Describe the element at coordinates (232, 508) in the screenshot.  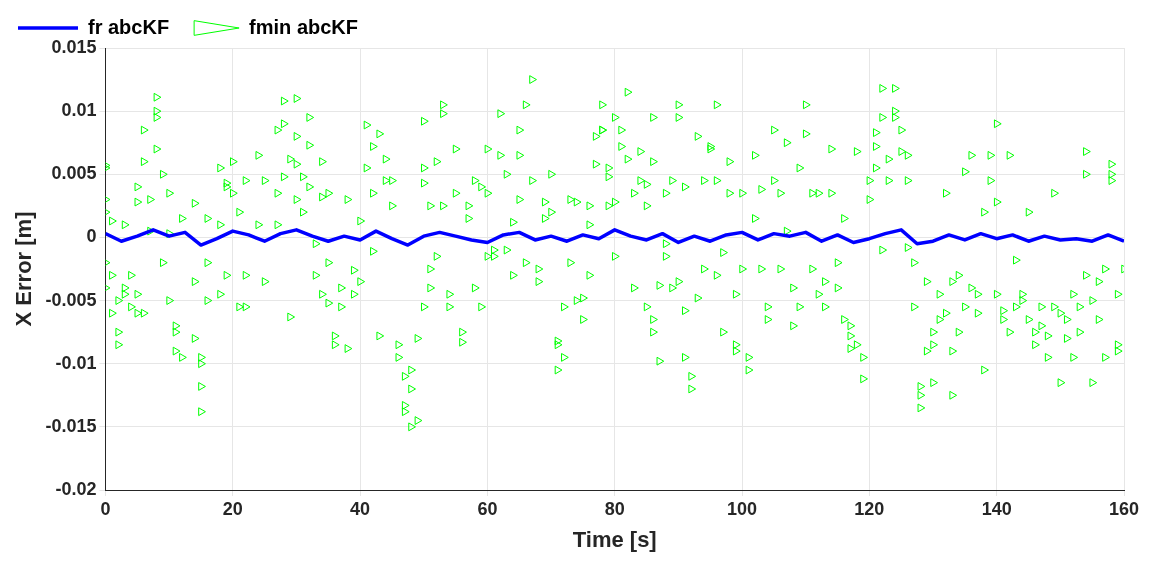
I see `x-tick-label: 20` at that location.